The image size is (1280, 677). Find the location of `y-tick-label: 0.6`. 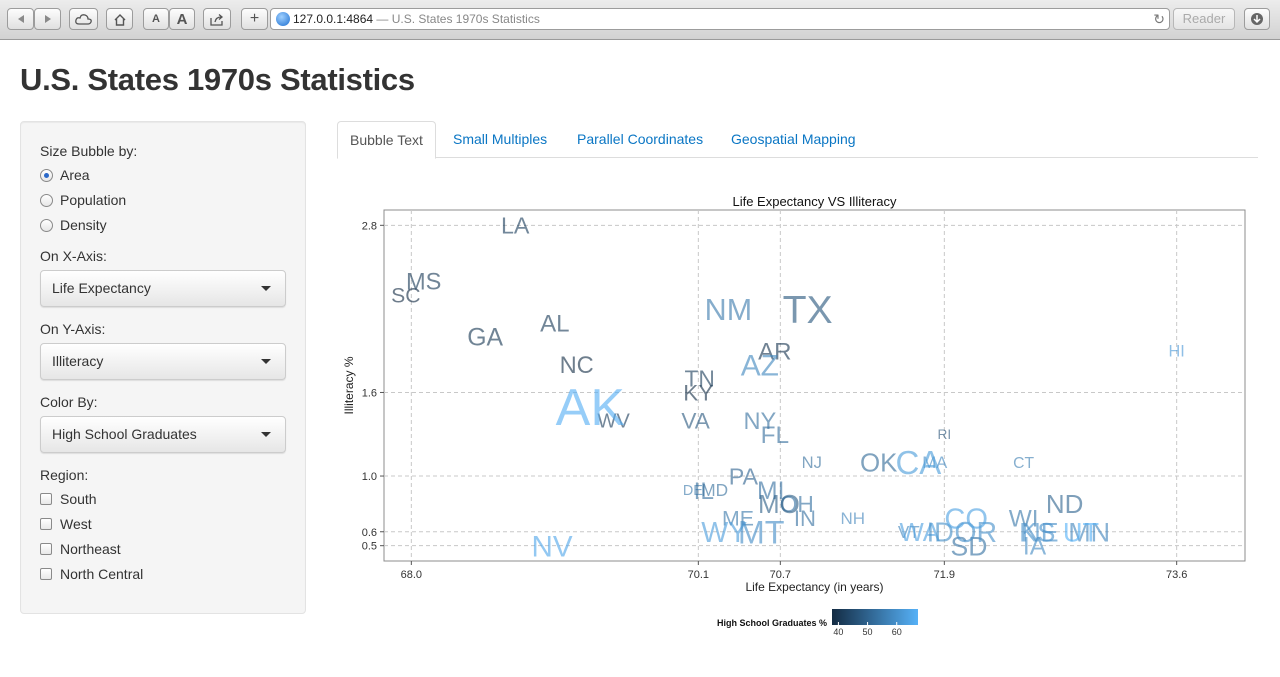

y-tick-label: 0.6 is located at coordinates (369, 533).